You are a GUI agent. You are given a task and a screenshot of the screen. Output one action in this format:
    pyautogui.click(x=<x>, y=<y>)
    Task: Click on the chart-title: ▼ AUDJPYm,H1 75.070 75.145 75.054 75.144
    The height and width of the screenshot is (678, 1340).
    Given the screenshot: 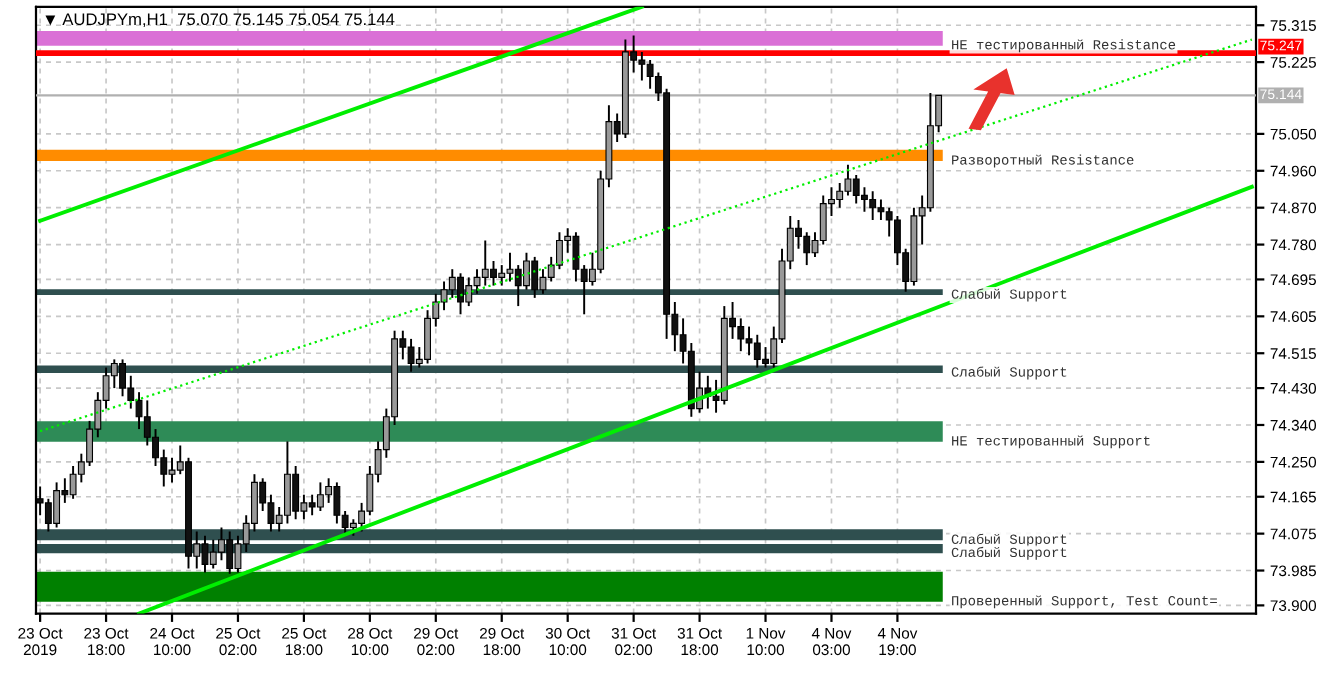 What is the action you would take?
    pyautogui.click(x=220, y=20)
    